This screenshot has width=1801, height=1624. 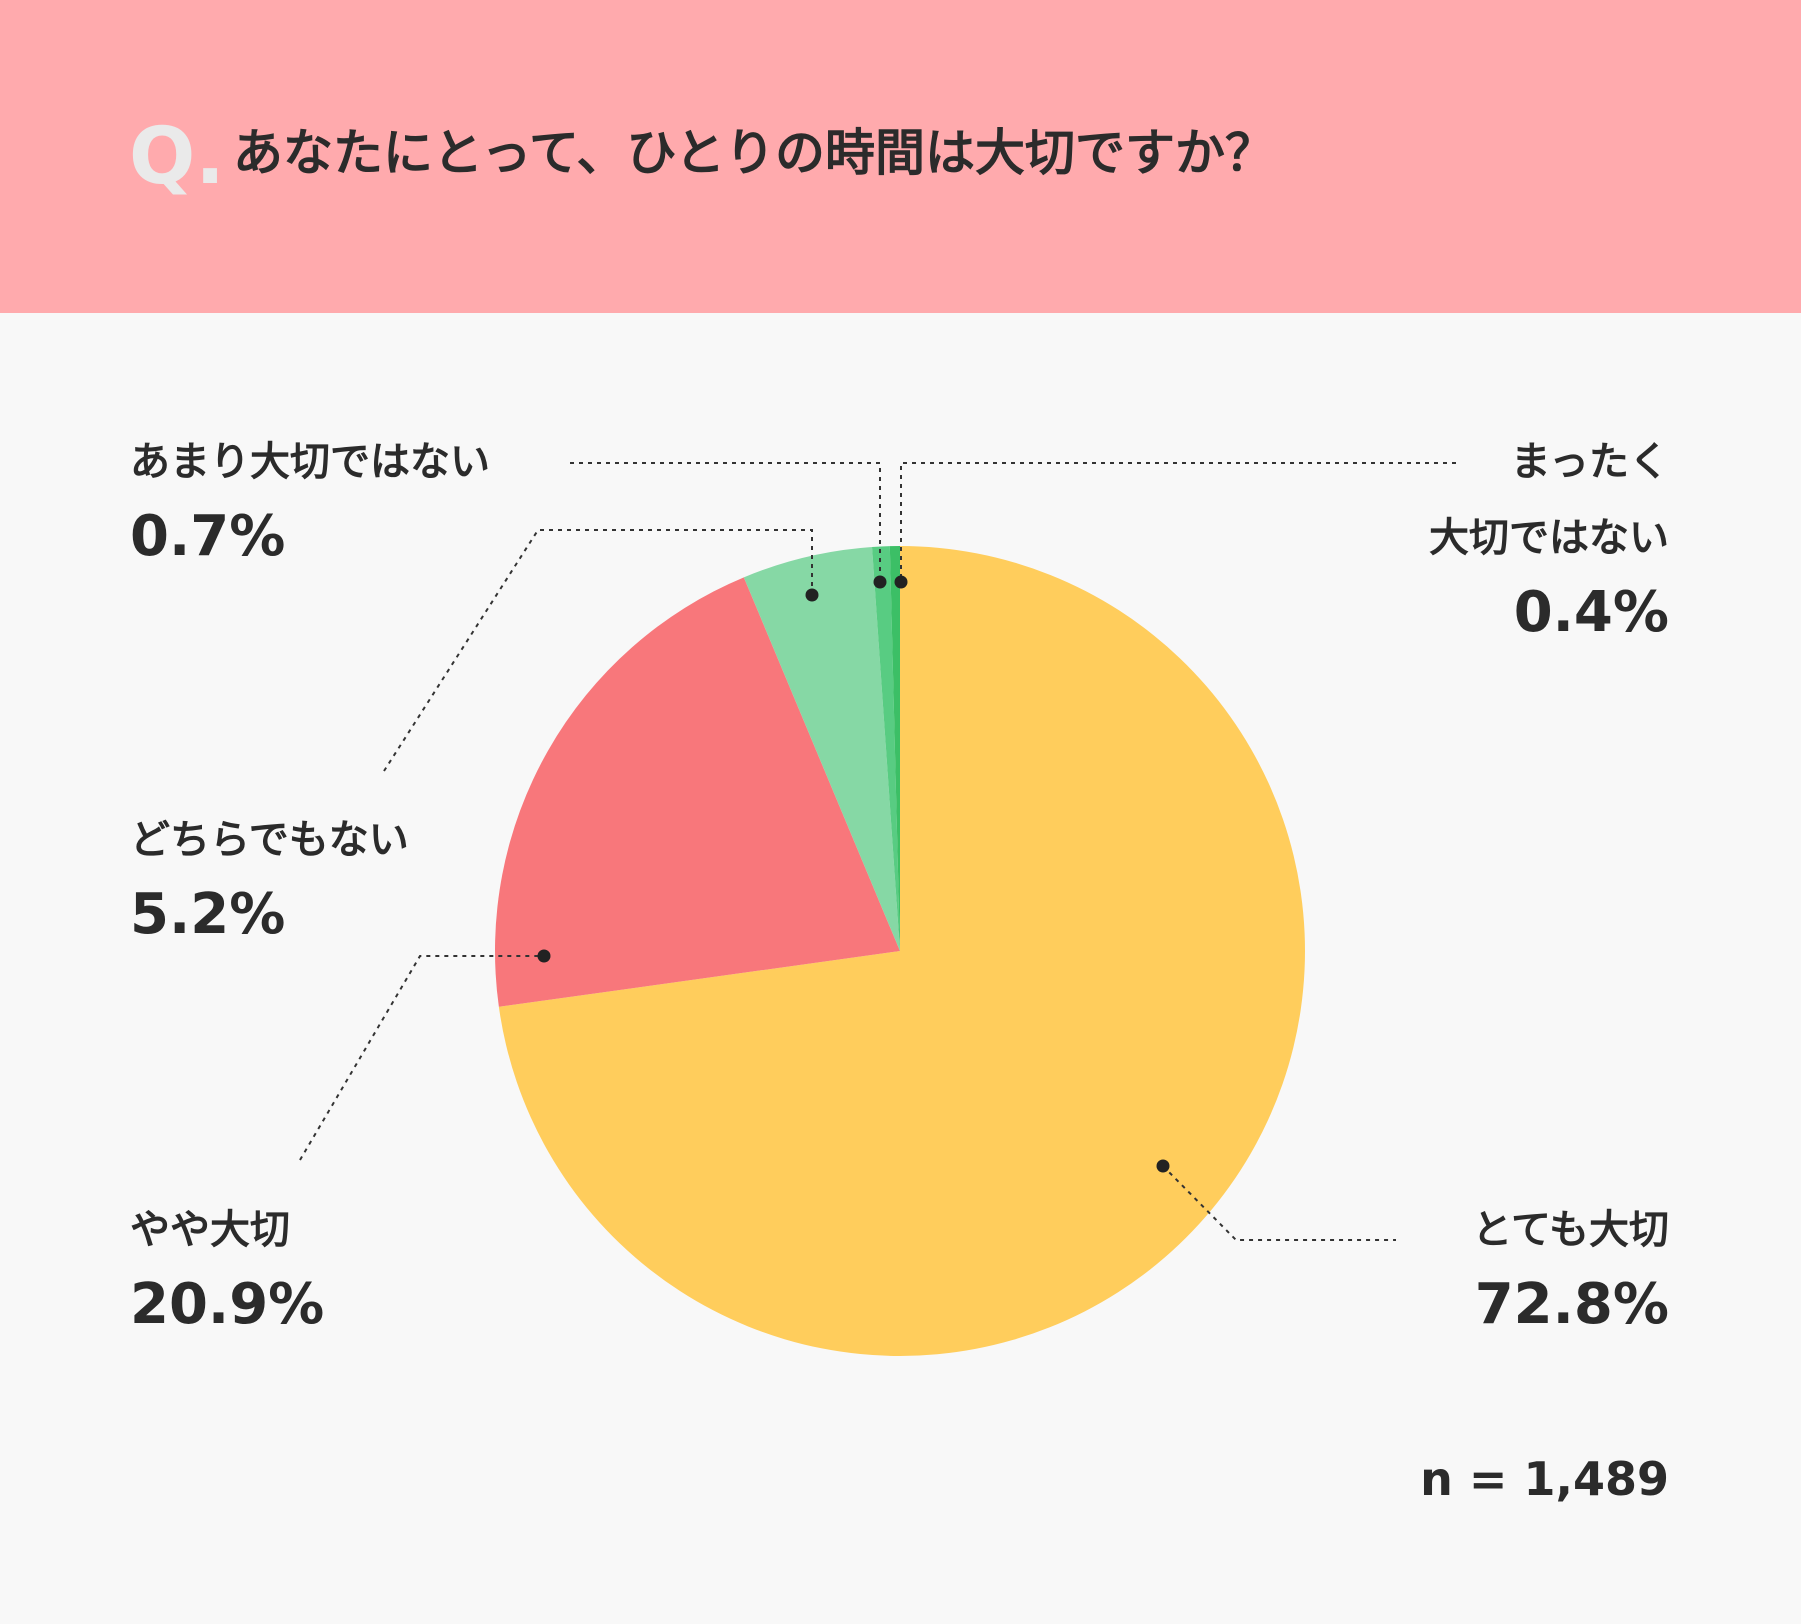 I want to click on label-very-name: とても大切, so click(x=1570, y=1230).